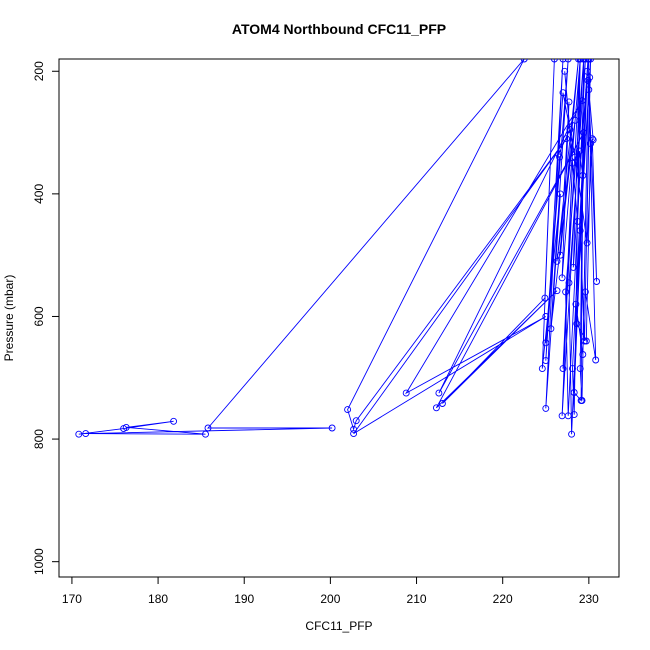 The image size is (650, 650). I want to click on y-tick-label: 800, so click(39, 439).